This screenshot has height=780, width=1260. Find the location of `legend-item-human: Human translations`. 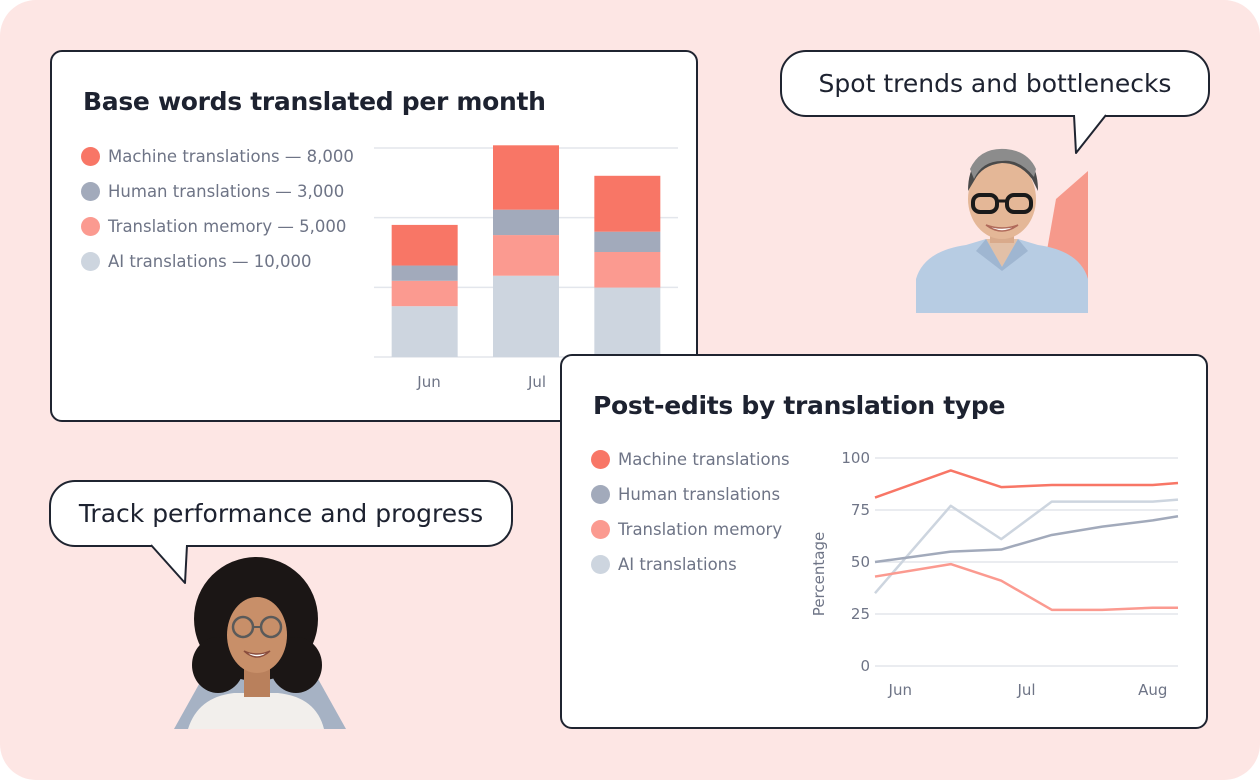

legend-item-human: Human translations is located at coordinates (690, 494).